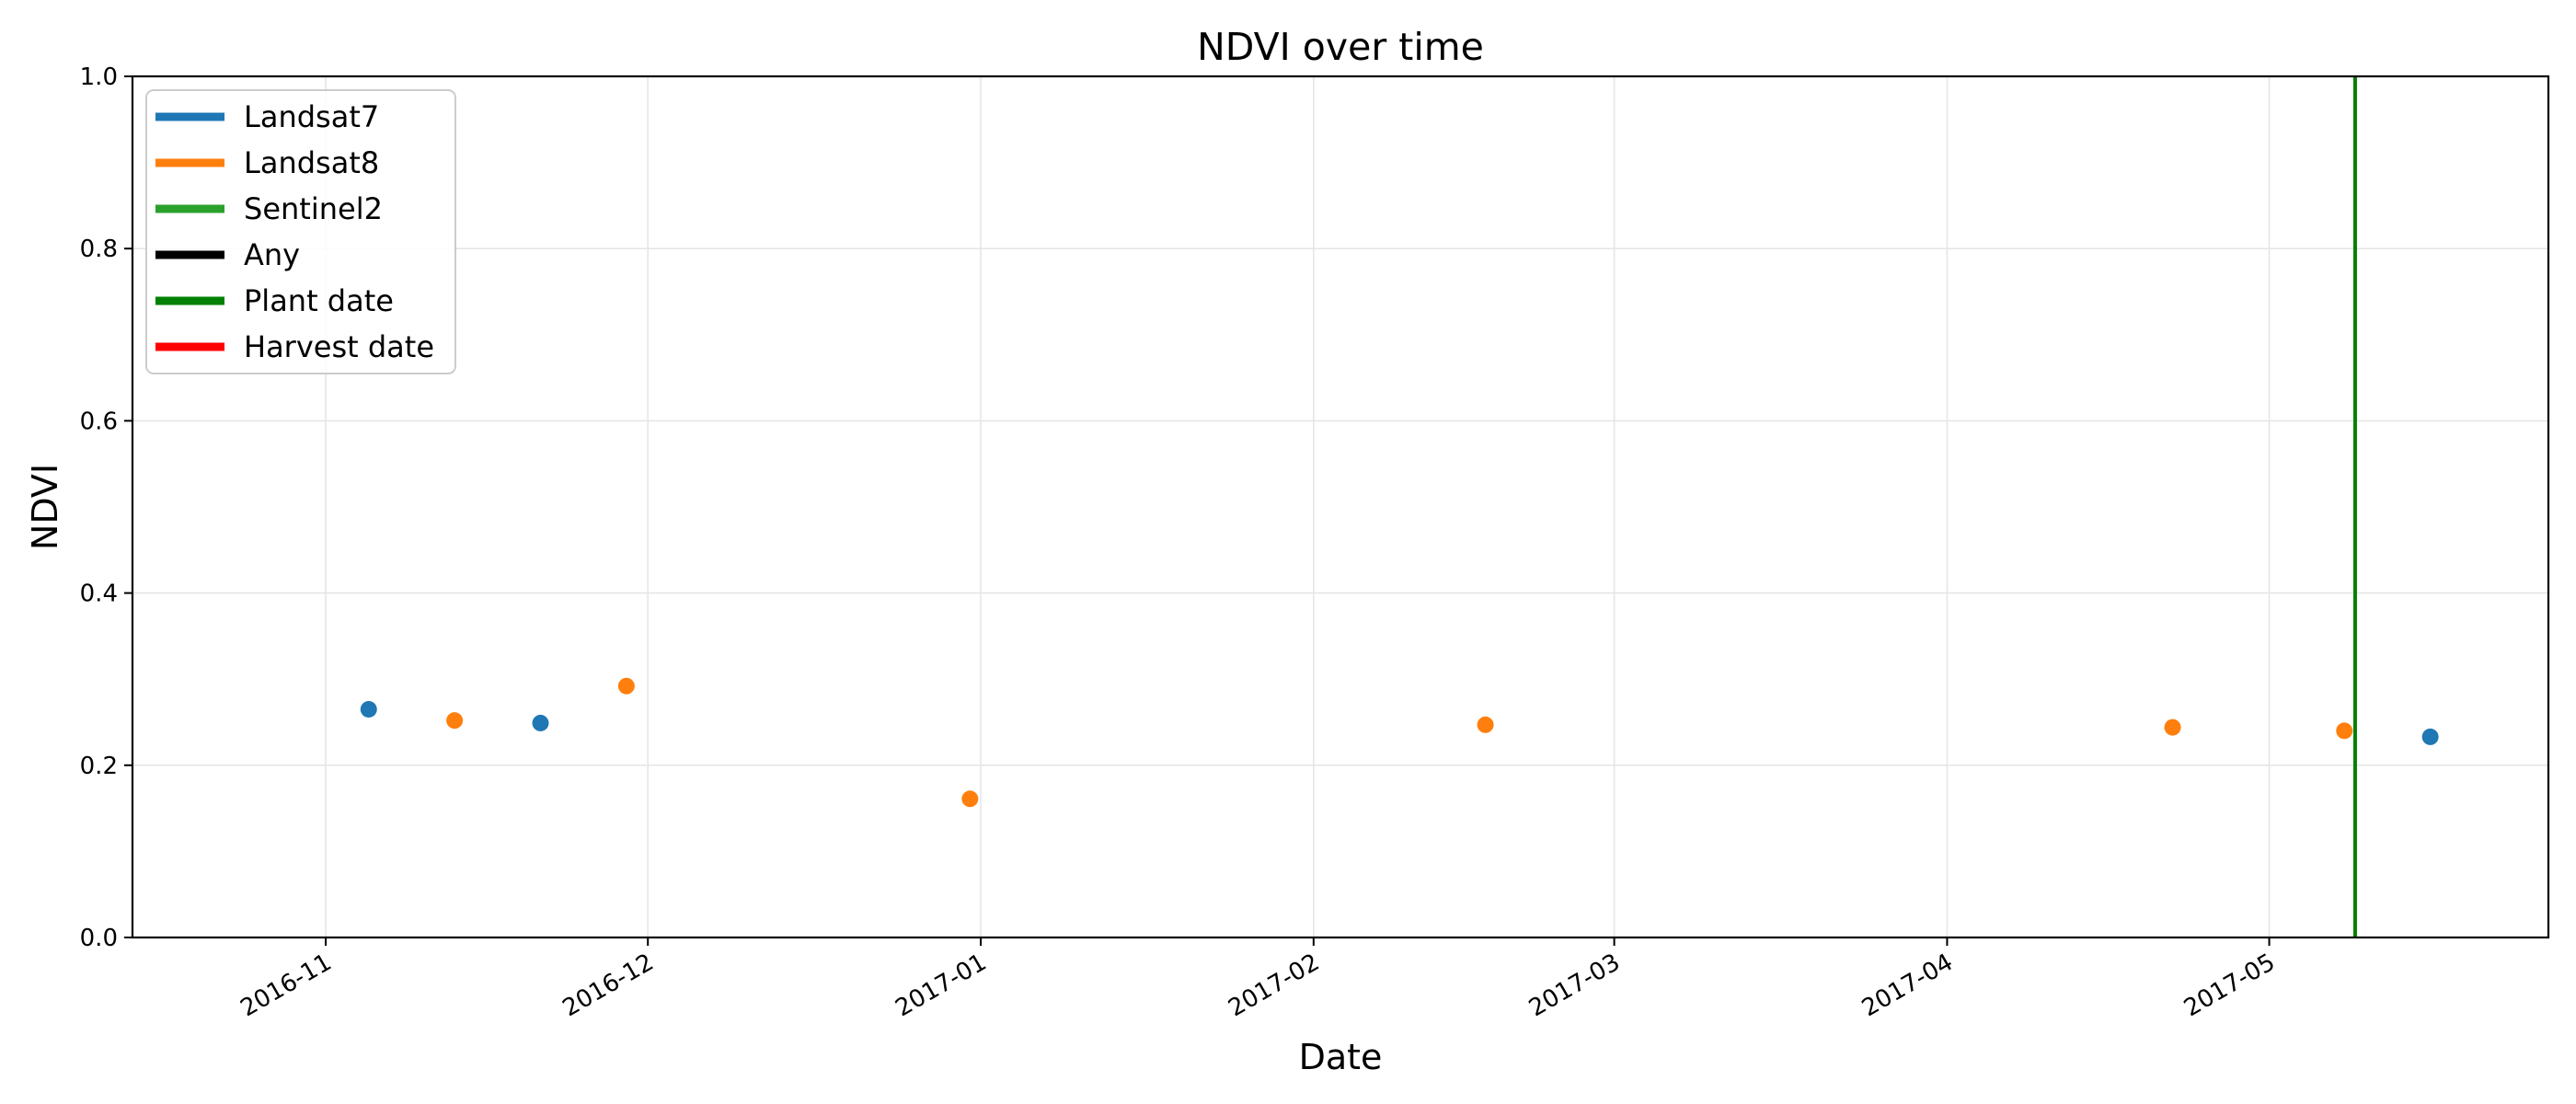  Describe the element at coordinates (99, 766) in the screenshot. I see `y-tick-label: 0.2` at that location.